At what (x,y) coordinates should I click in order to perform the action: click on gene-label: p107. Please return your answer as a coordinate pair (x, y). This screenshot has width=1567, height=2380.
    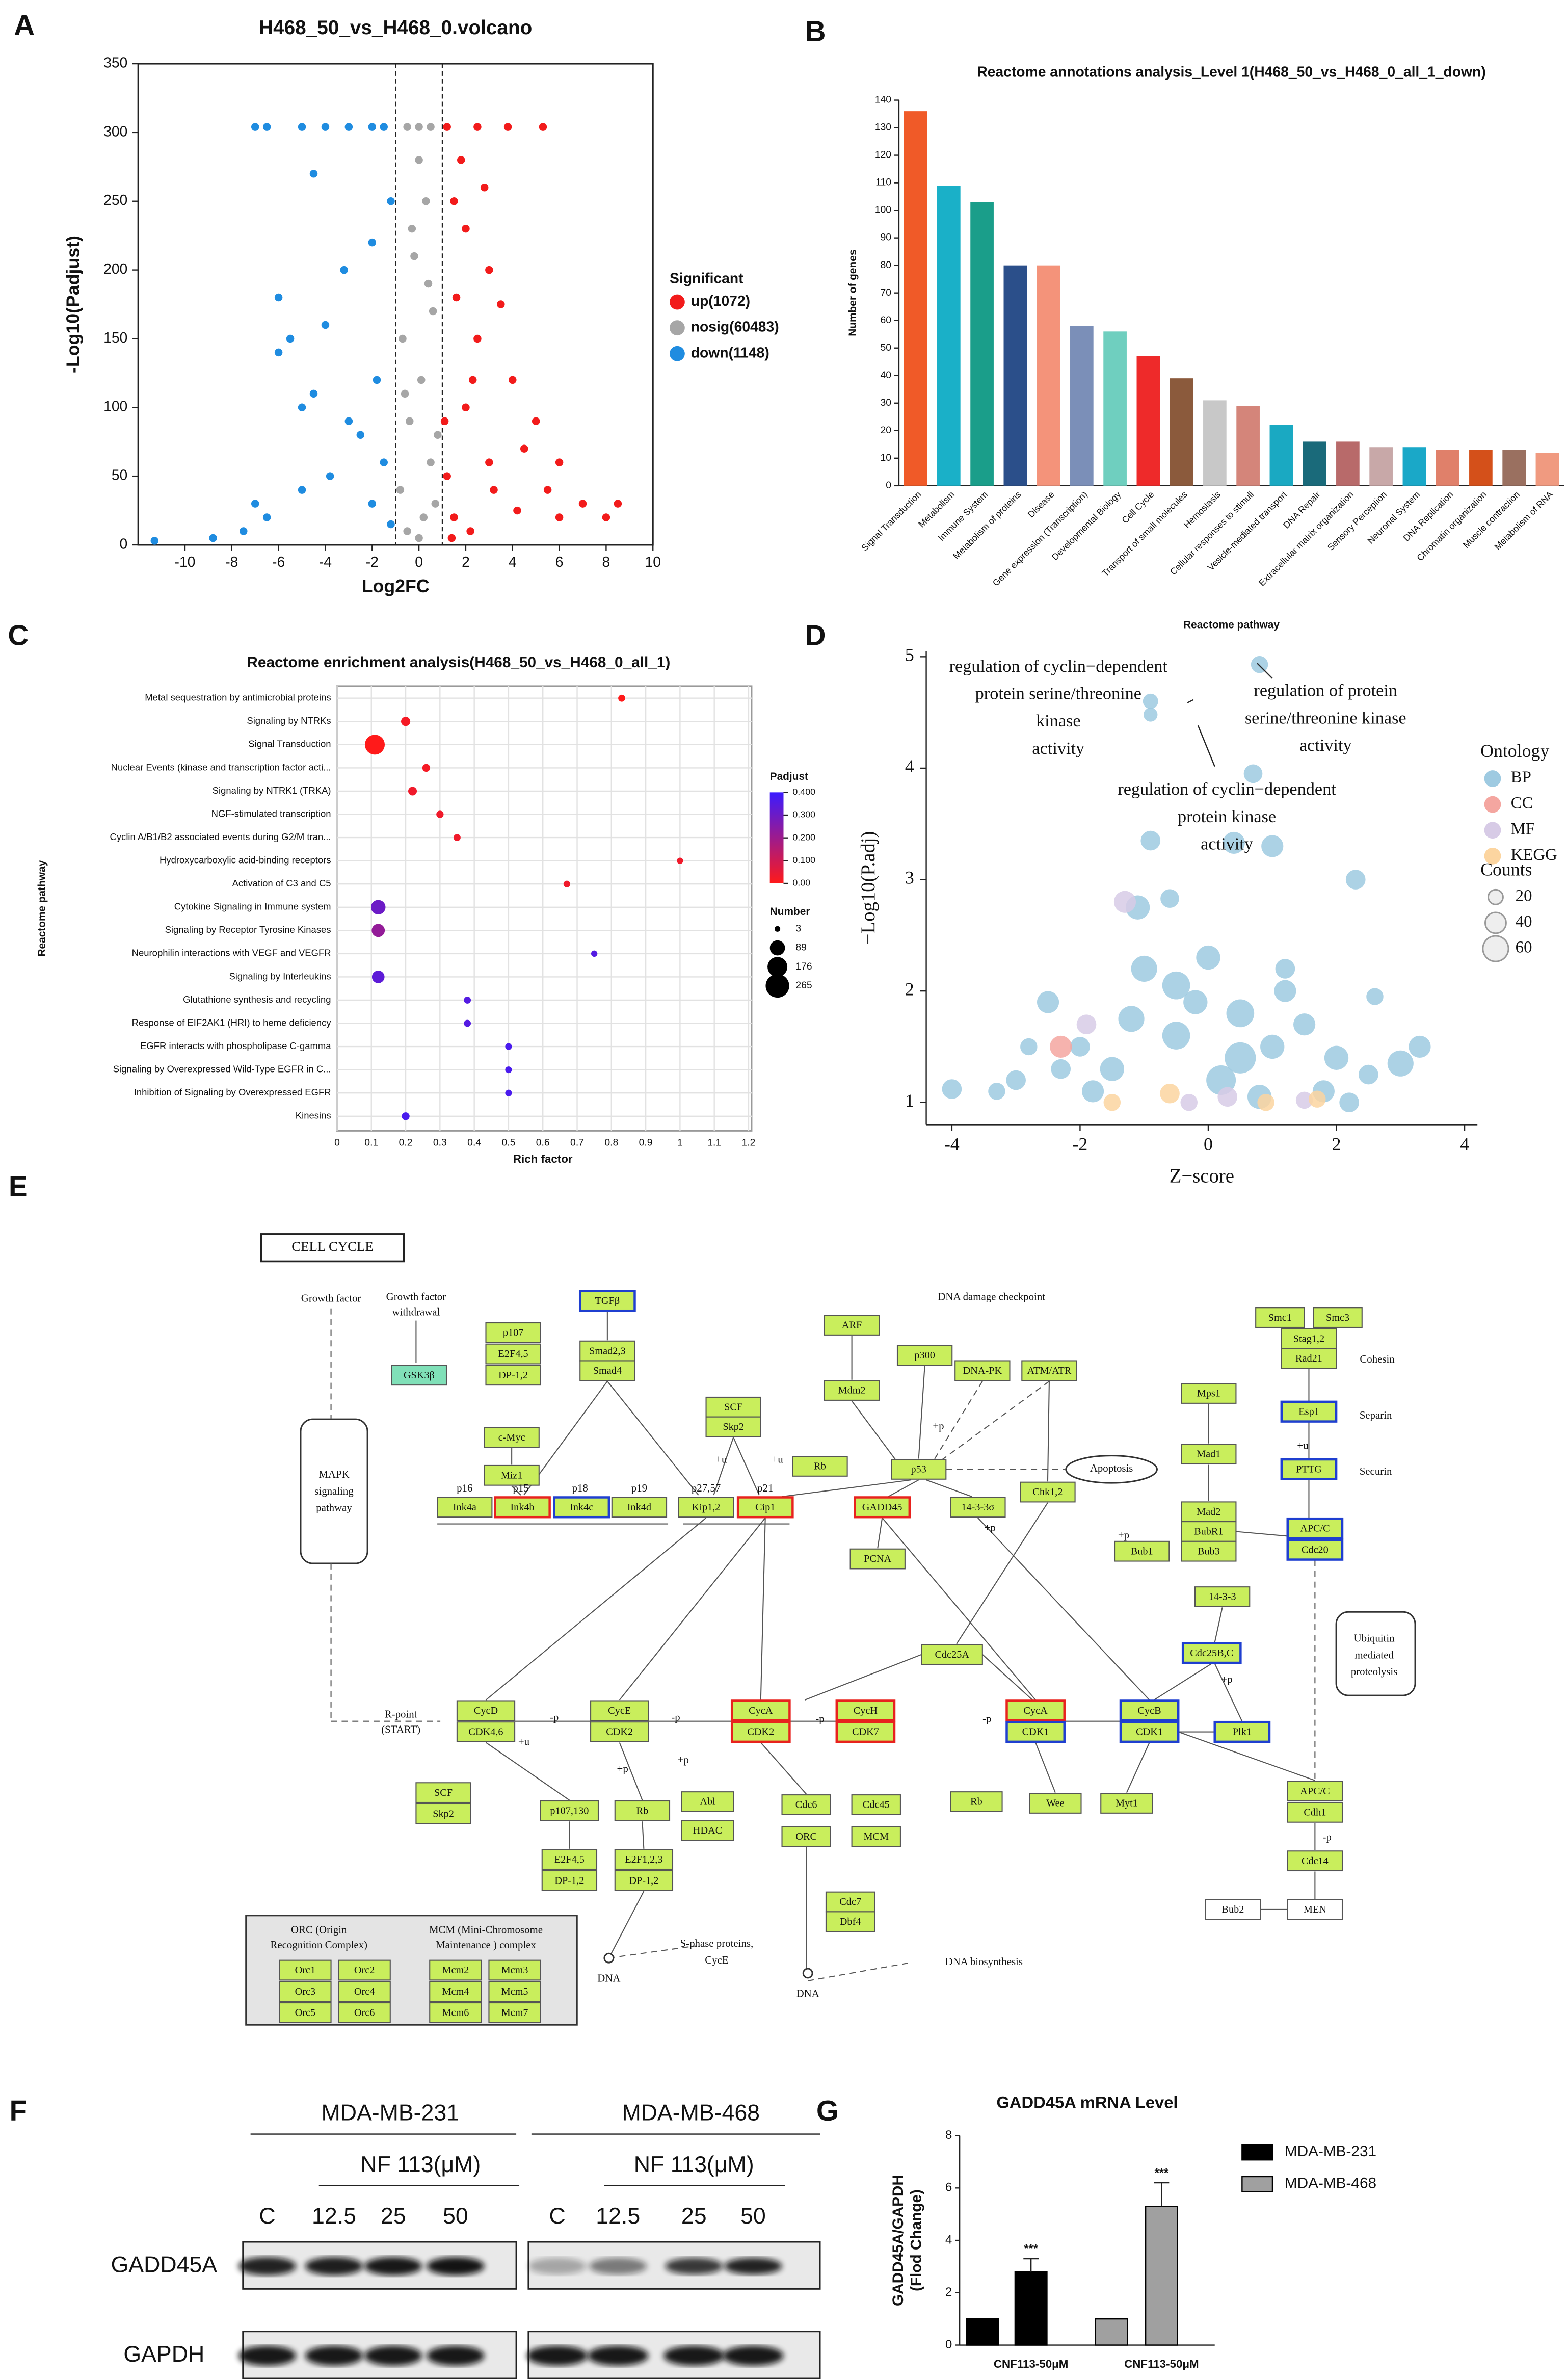
    Looking at the image, I should click on (514, 1333).